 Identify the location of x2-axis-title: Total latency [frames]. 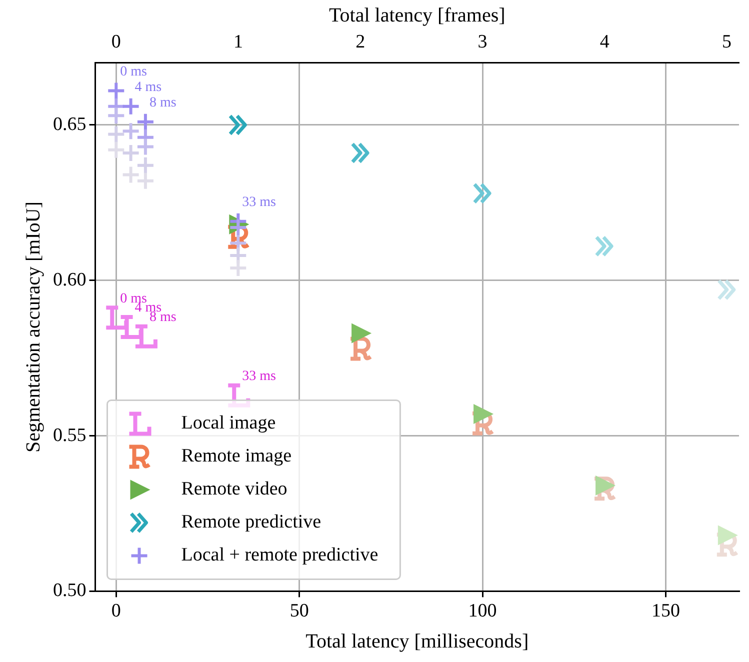
(417, 15).